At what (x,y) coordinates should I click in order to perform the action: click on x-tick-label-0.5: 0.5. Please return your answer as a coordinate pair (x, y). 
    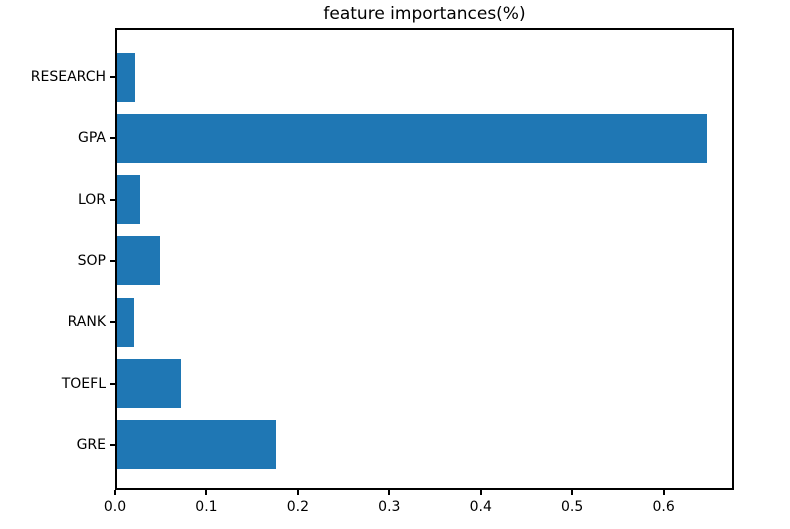
    Looking at the image, I should click on (572, 507).